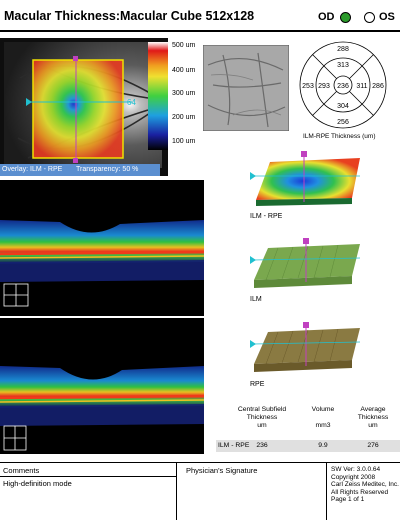 The image size is (400, 520). I want to click on scale-label-200: 200 um, so click(184, 117).